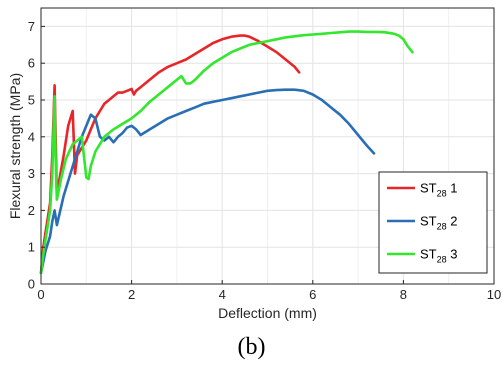  Describe the element at coordinates (40, 294) in the screenshot. I see `x-tick-label: 0` at that location.